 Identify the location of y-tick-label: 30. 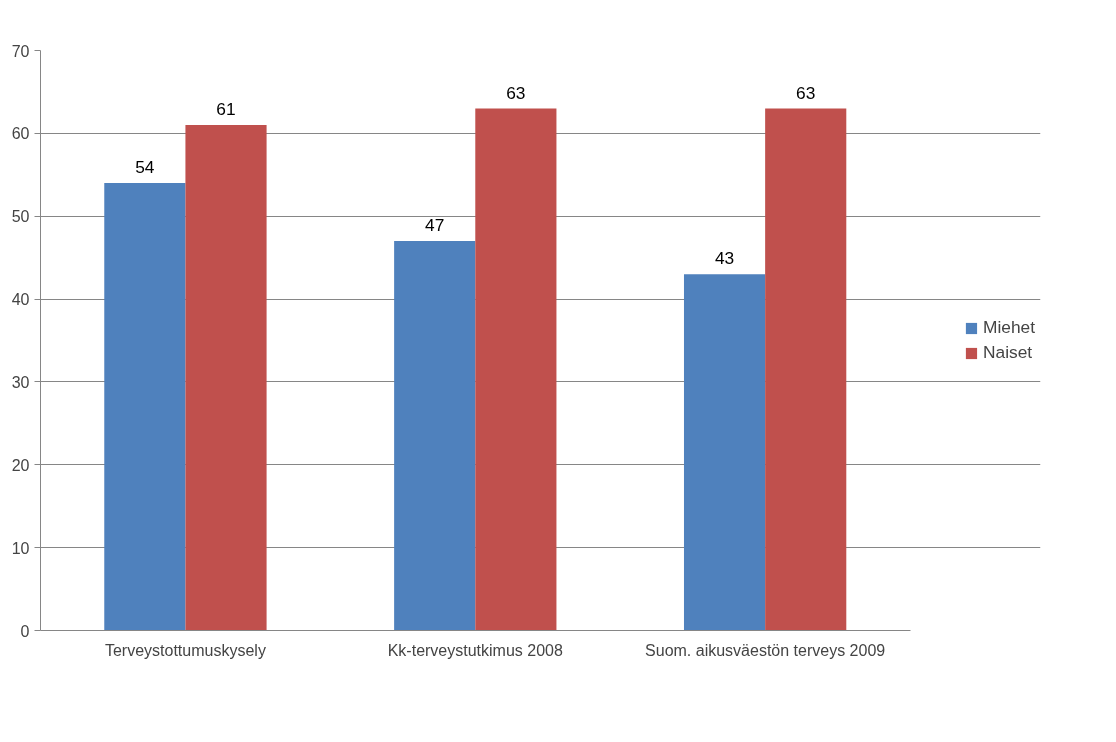
(20, 382).